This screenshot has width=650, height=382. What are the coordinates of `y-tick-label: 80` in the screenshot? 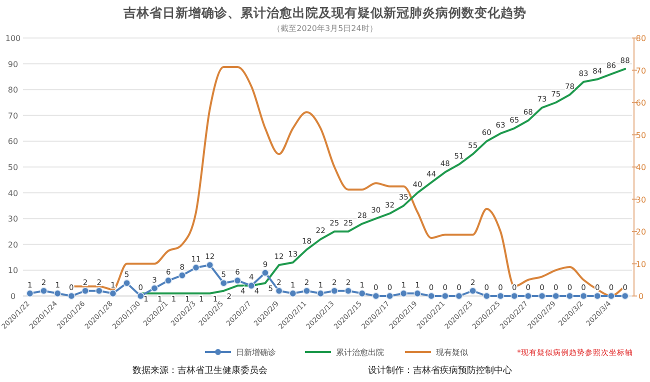 It's located at (13, 90).